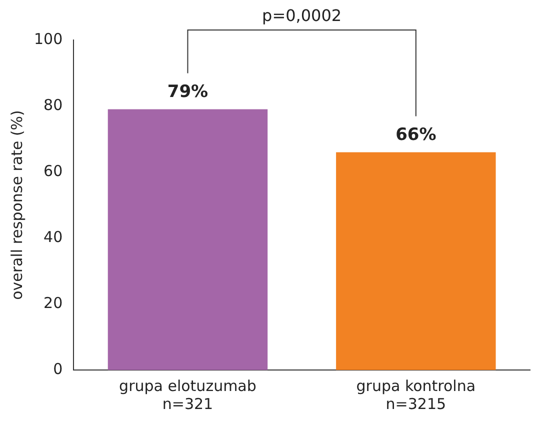 The image size is (550, 427). What do you see at coordinates (48, 39) in the screenshot?
I see `y-tick-label: 100` at bounding box center [48, 39].